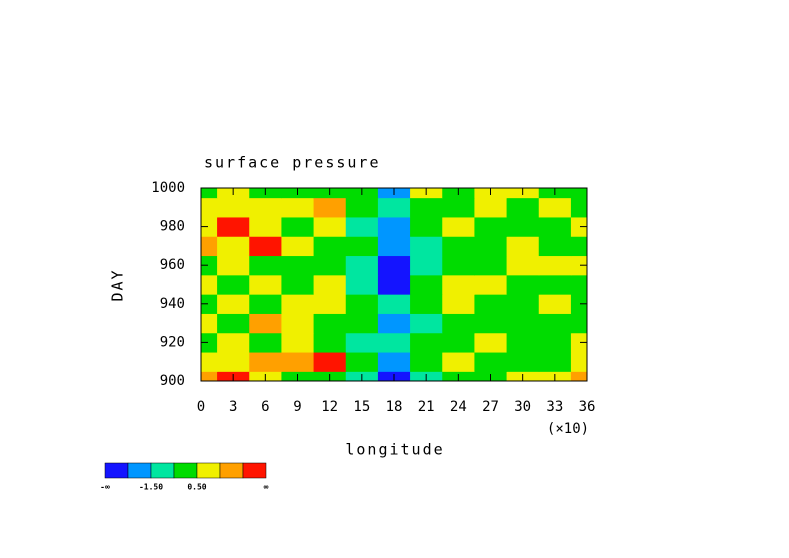 The height and width of the screenshot is (558, 789). I want to click on y-tick-label: 960, so click(172, 265).